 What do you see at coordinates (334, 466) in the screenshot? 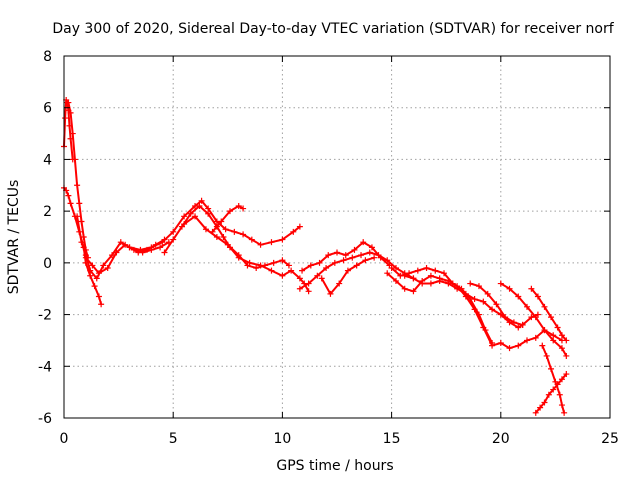
I see `x-axis-label: GPS time / hours` at bounding box center [334, 466].